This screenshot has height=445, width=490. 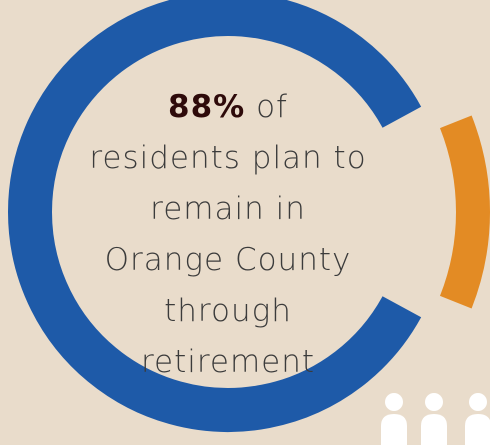 I want to click on headline-line-2: residents plan to, so click(x=228, y=158).